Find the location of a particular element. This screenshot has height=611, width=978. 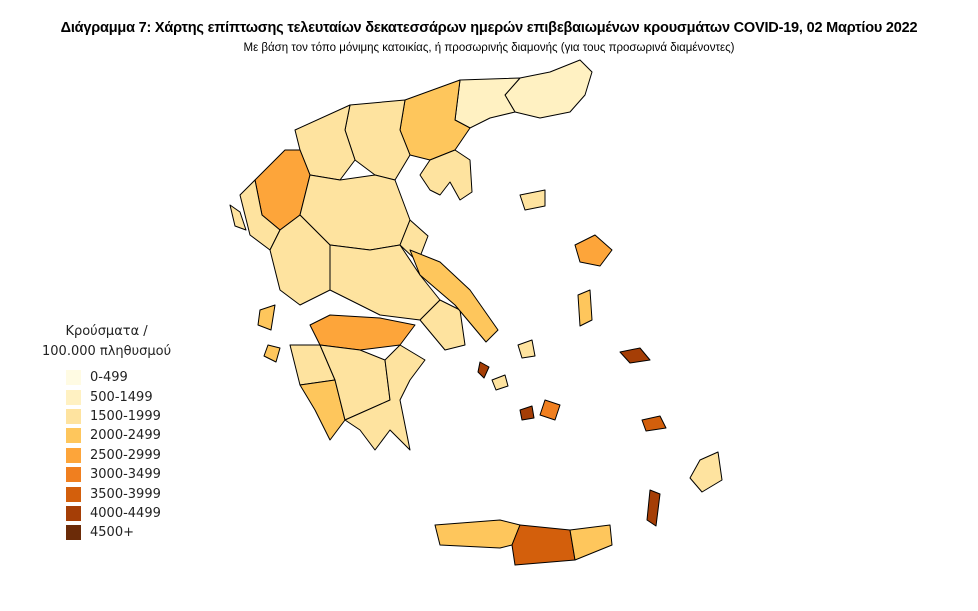

region-chalkidiki is located at coordinates (446, 175).